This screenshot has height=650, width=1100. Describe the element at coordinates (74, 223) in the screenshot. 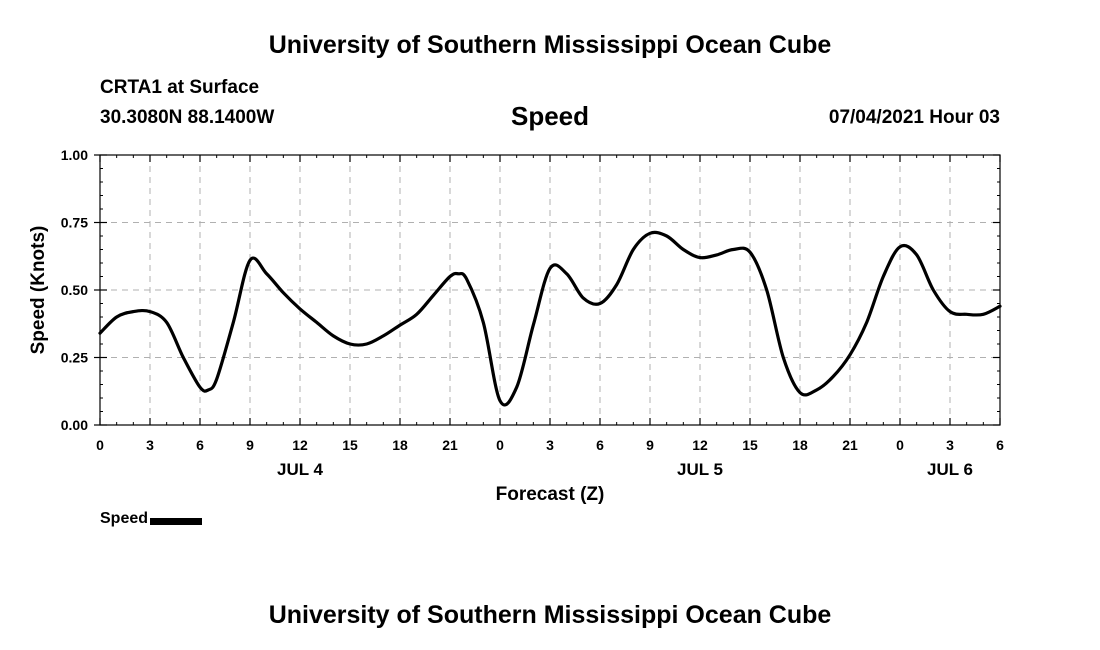

I see `y-tick-label: 0.75` at that location.